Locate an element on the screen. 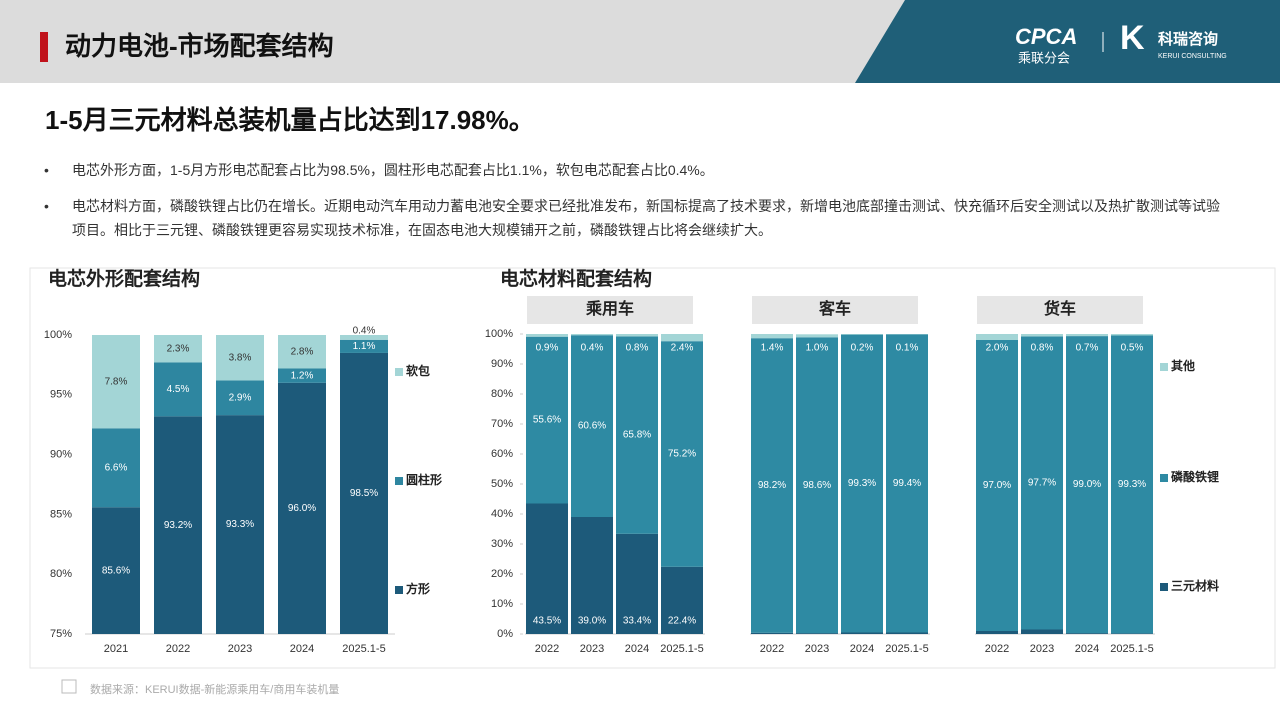  value-label: 96.0% is located at coordinates (302, 508).